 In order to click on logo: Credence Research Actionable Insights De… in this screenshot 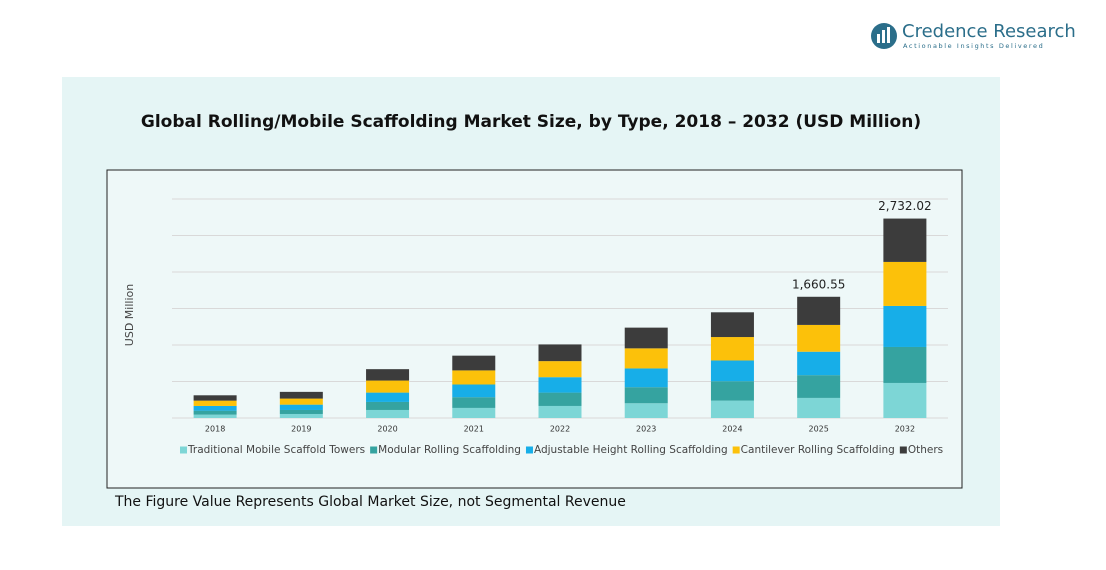, I will do `click(973, 35)`.